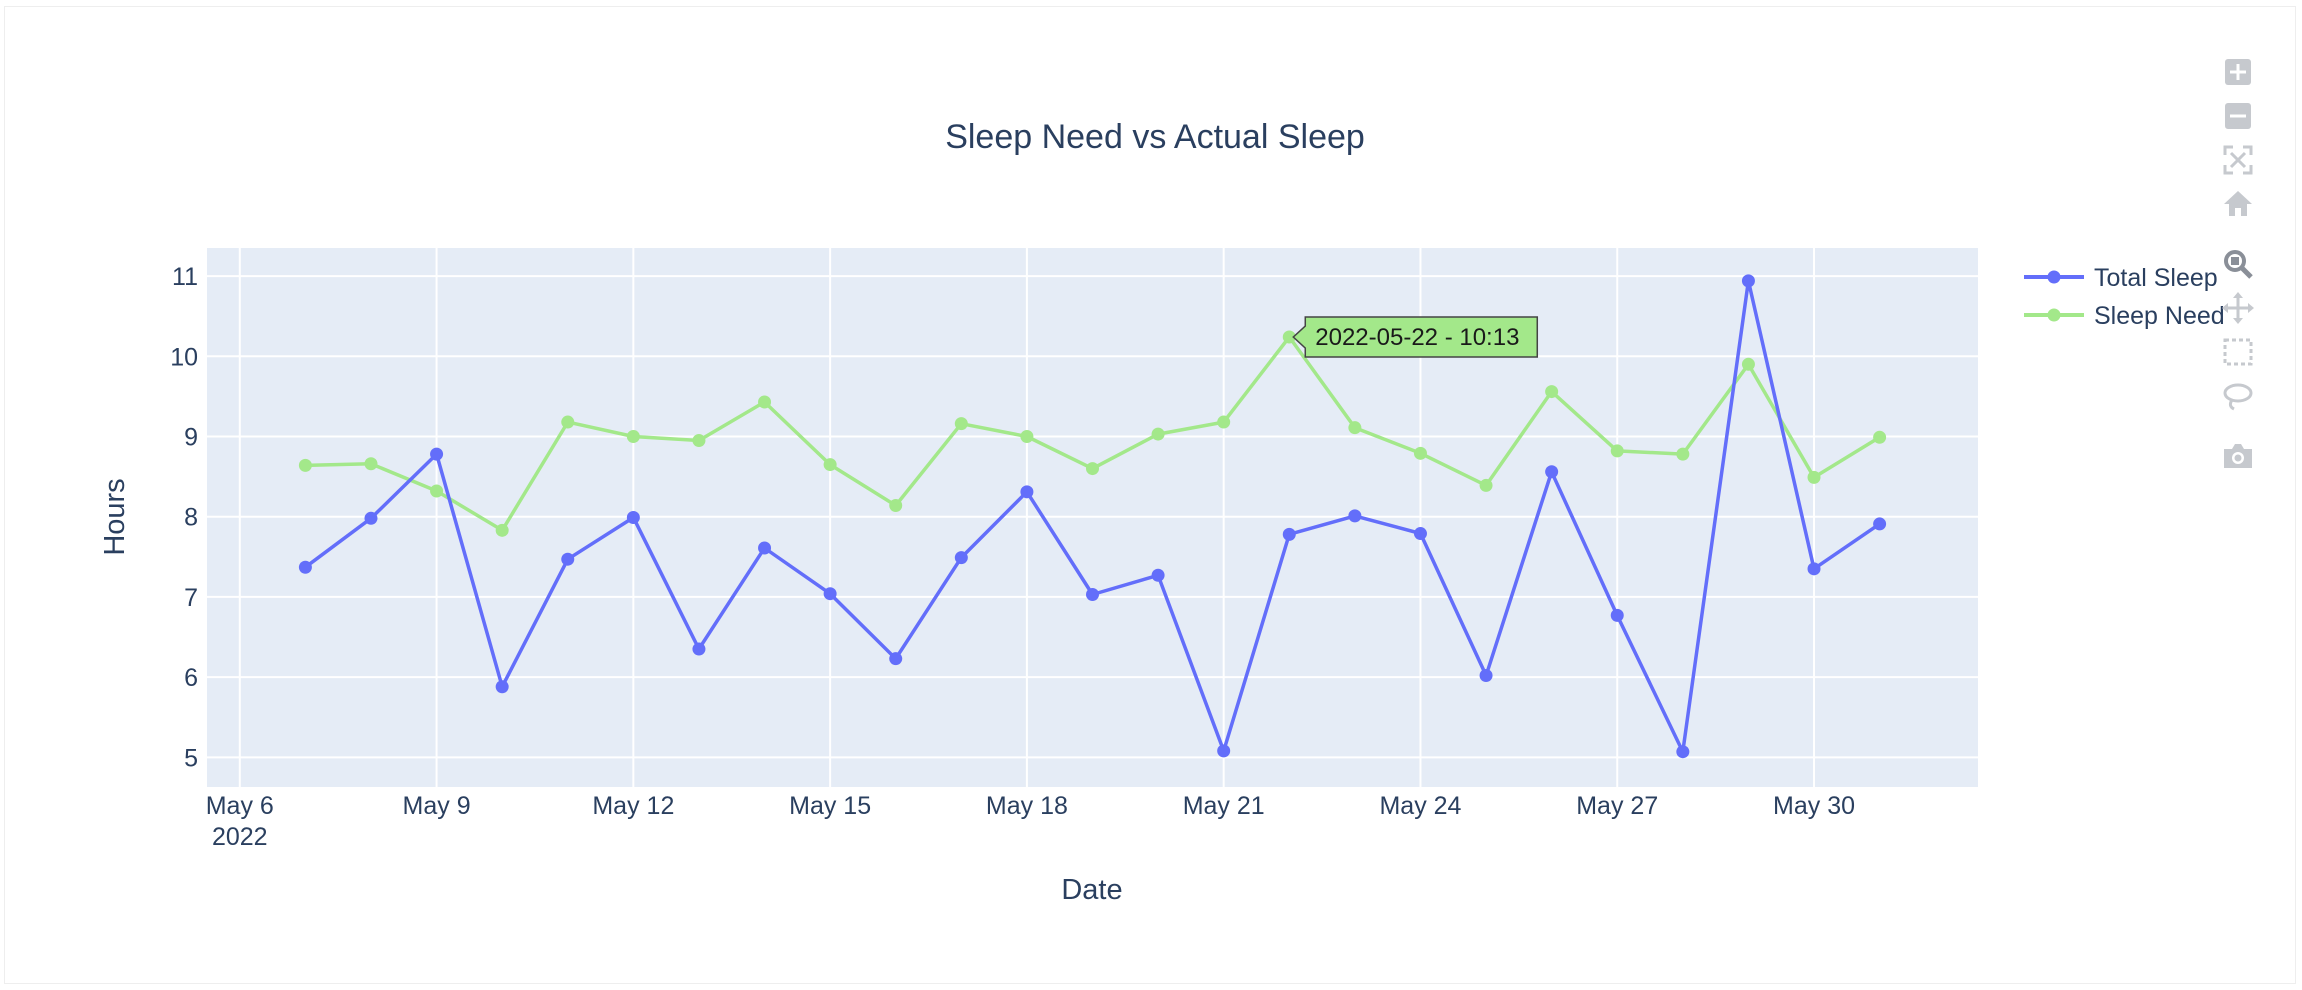 The height and width of the screenshot is (990, 2302). I want to click on y-tick-label: 5, so click(191, 758).